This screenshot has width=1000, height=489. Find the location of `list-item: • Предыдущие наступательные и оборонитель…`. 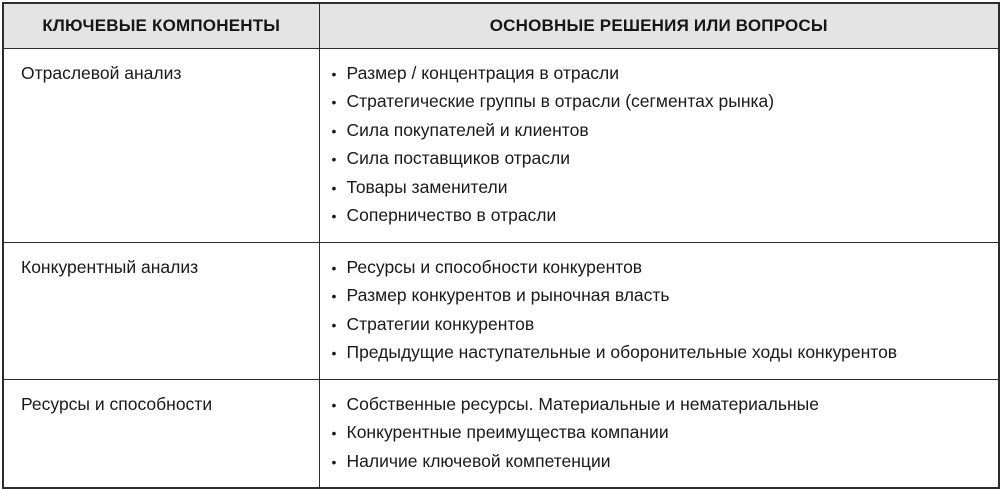

list-item: • Предыдущие наступательные и оборонитель… is located at coordinates (660, 353).